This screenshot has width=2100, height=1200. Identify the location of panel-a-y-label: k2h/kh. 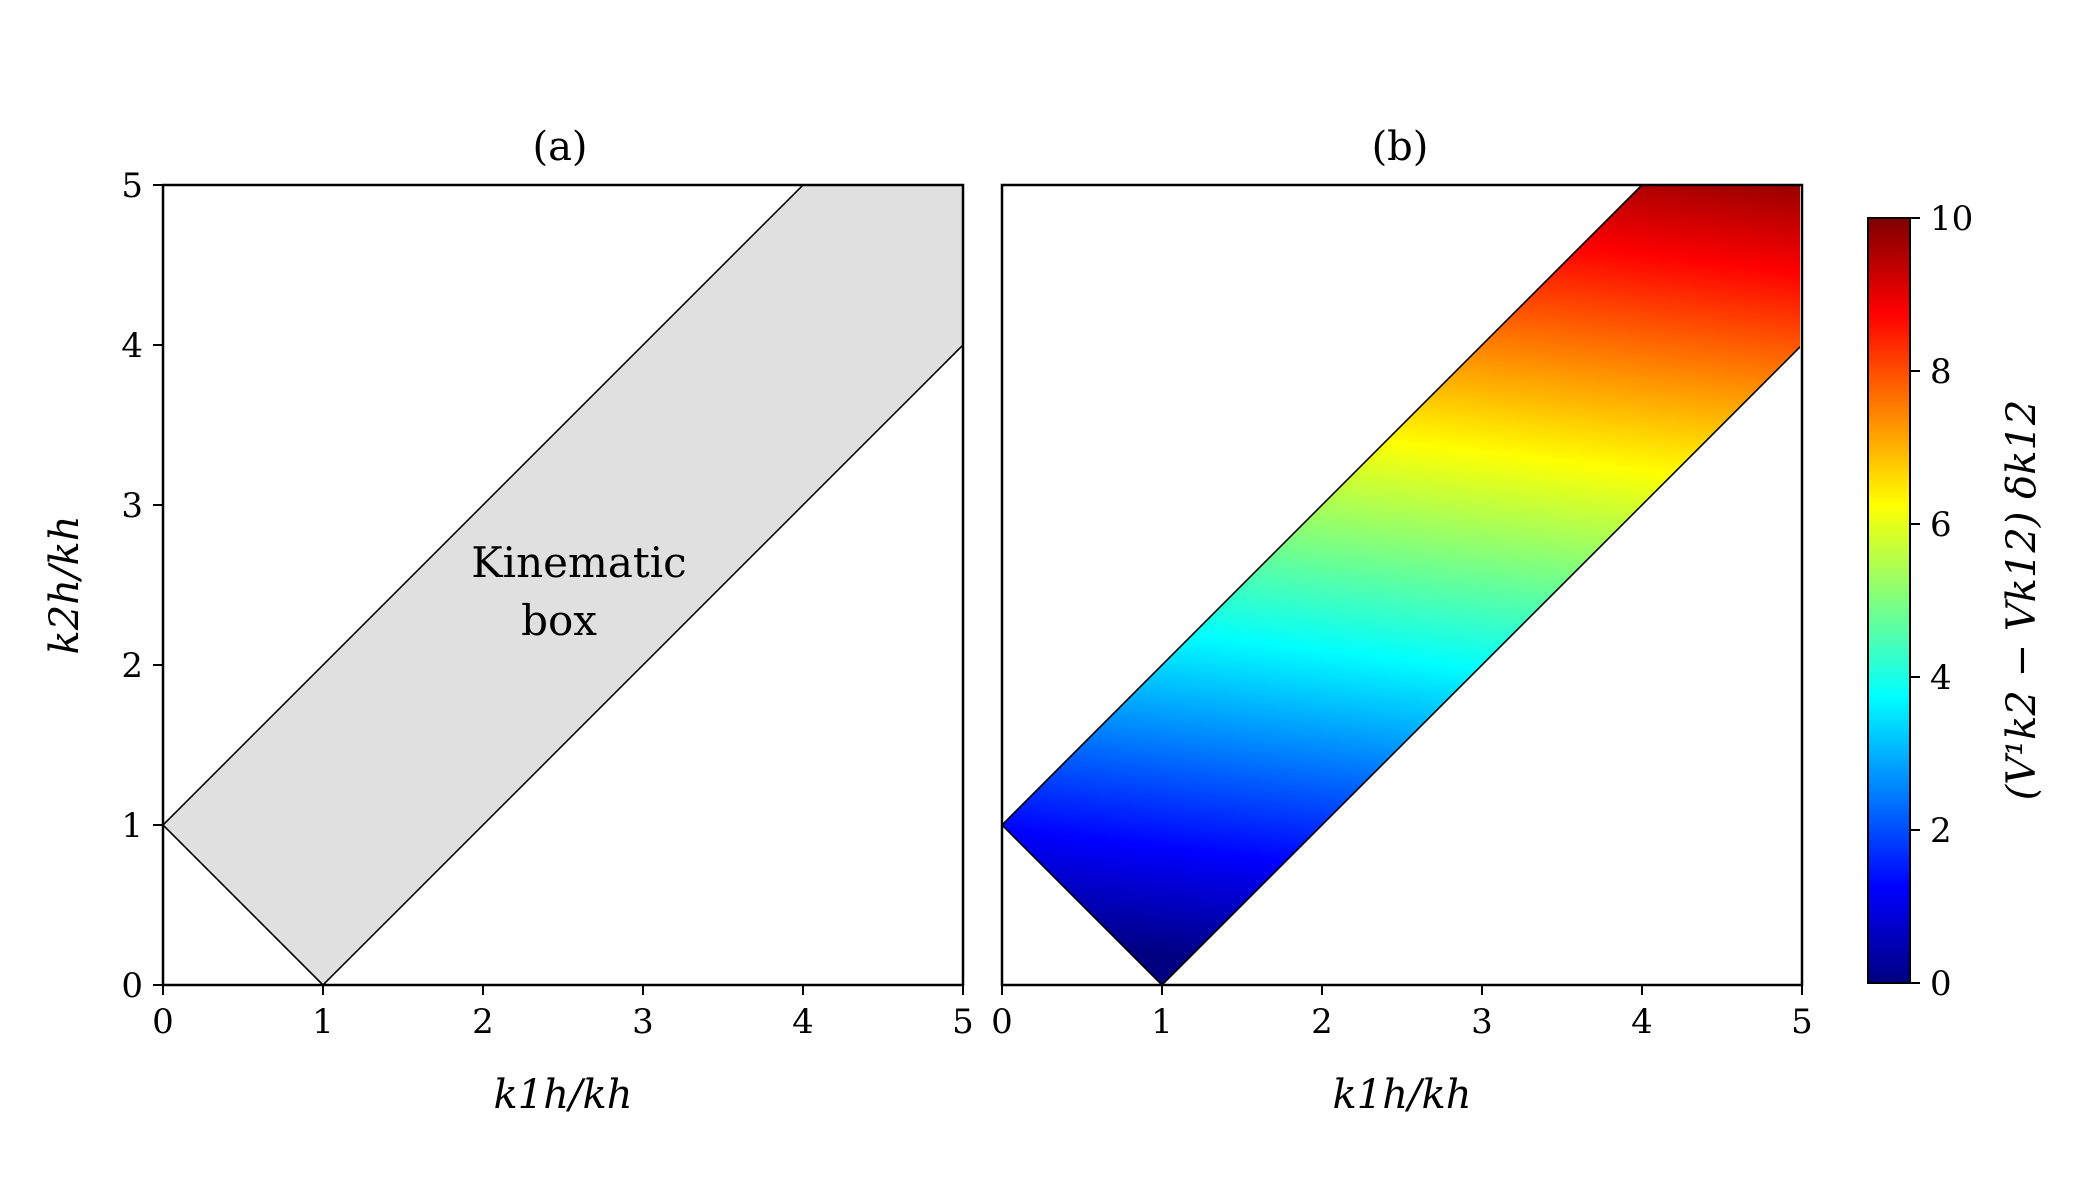
(65, 585).